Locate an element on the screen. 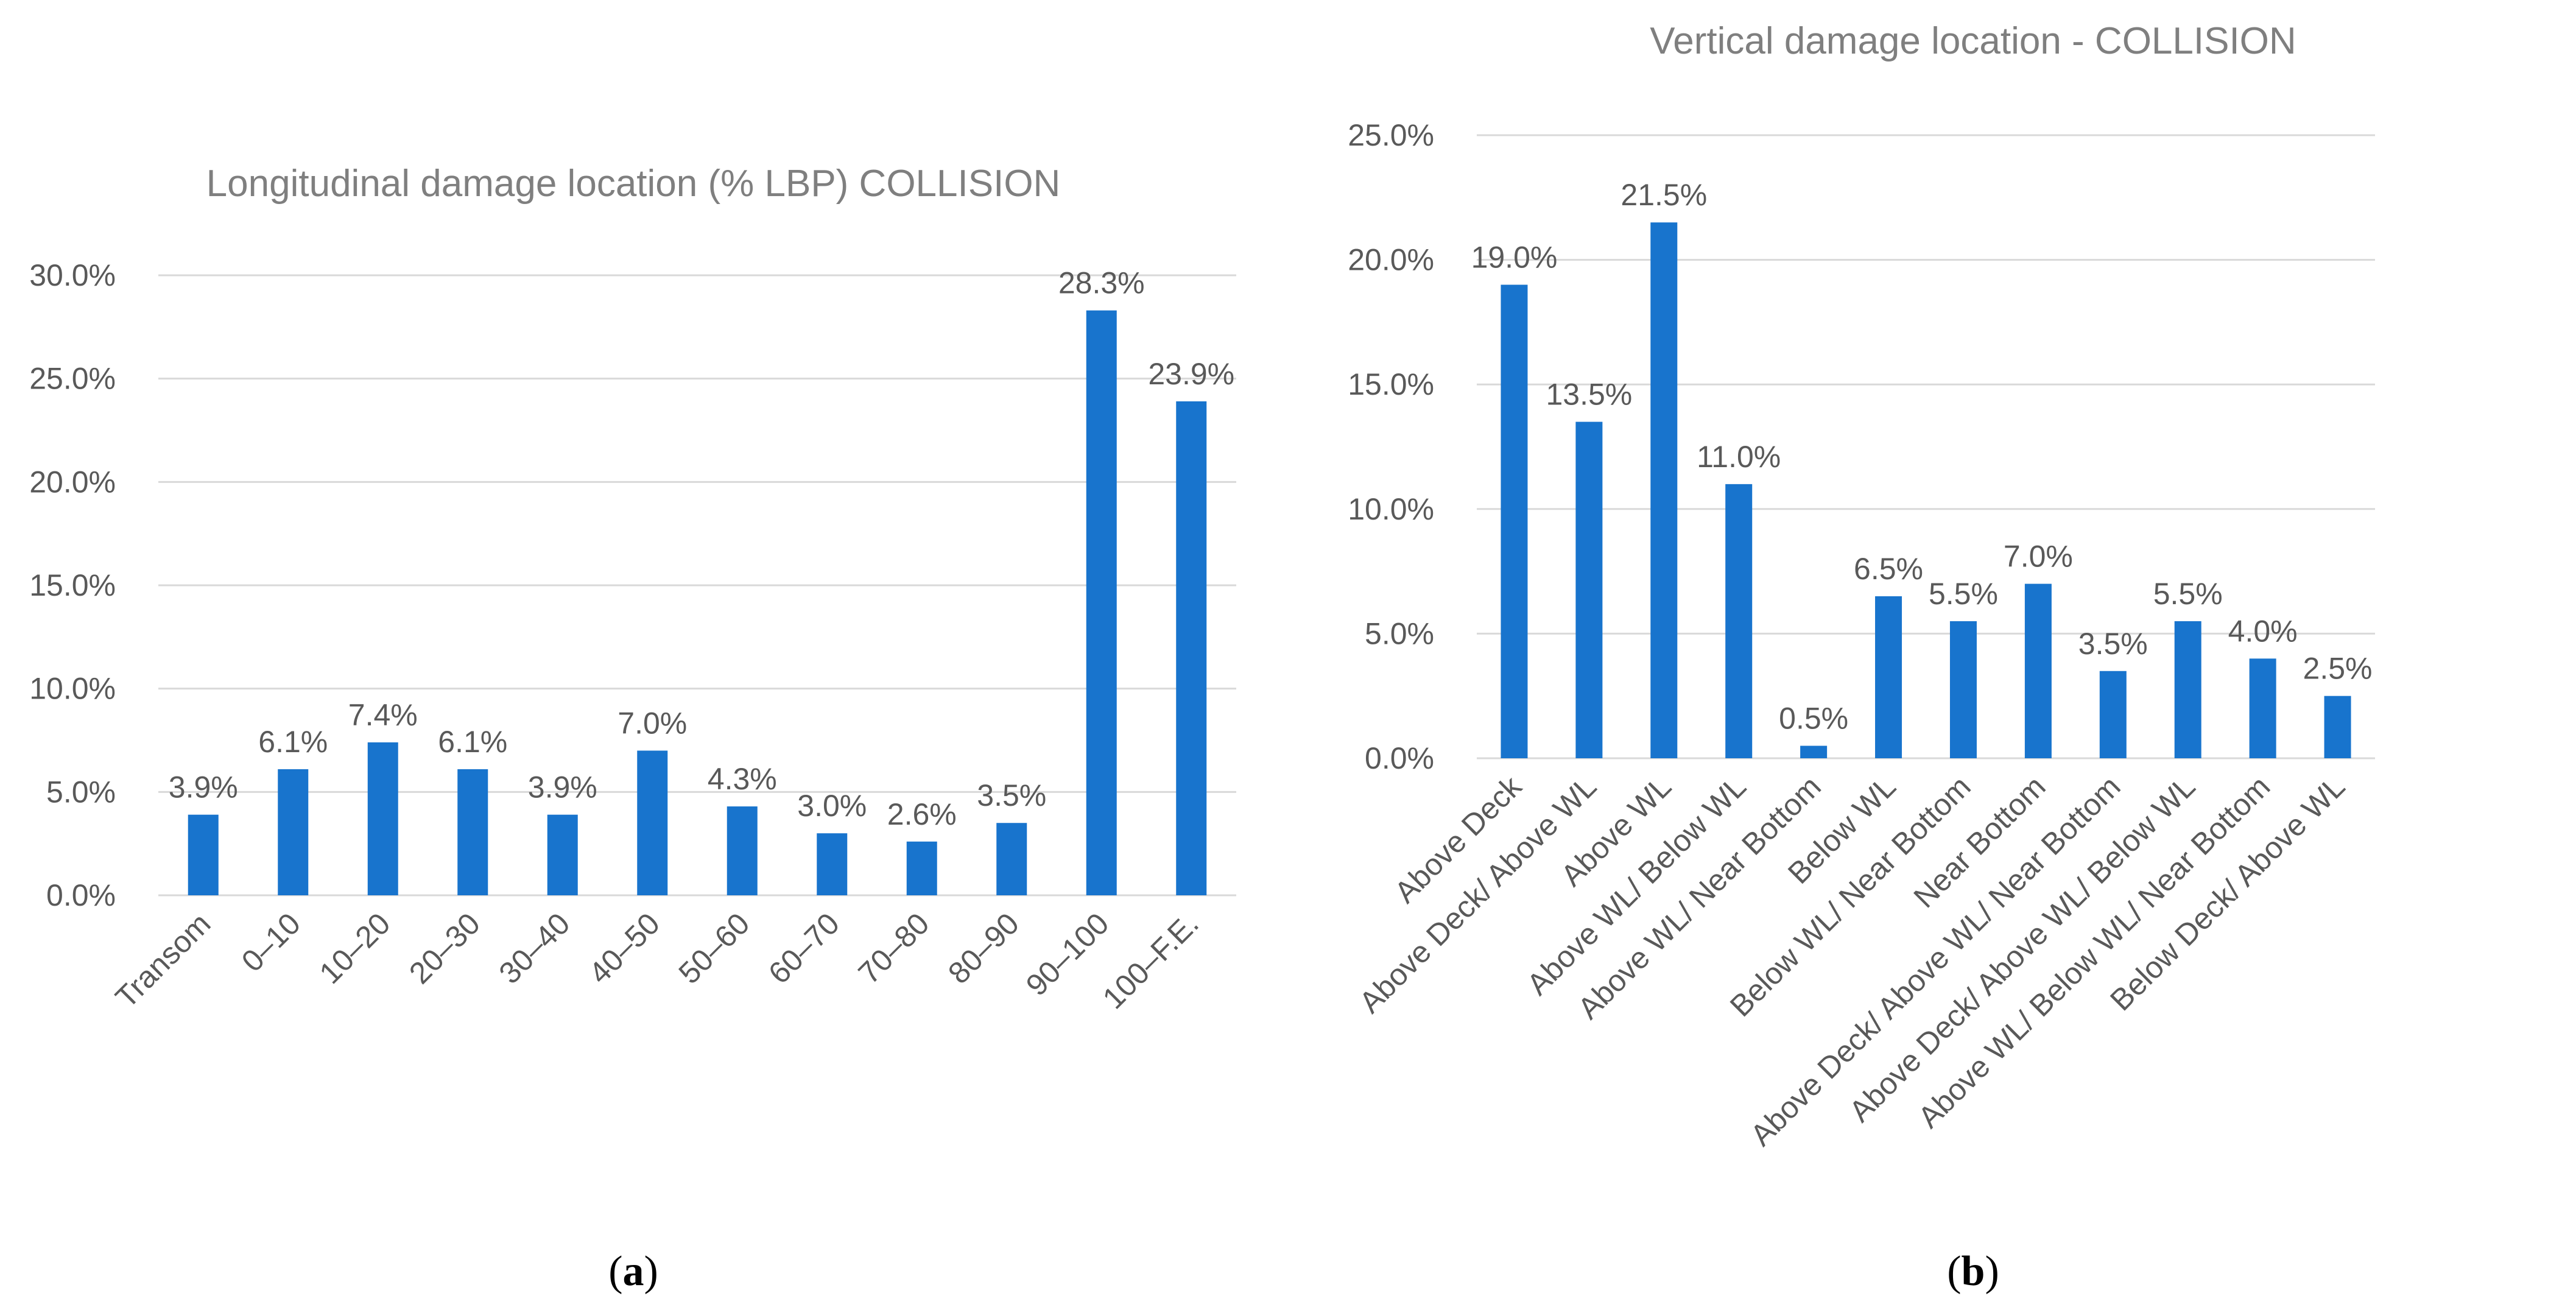  data-label: 3.0% is located at coordinates (832, 806).